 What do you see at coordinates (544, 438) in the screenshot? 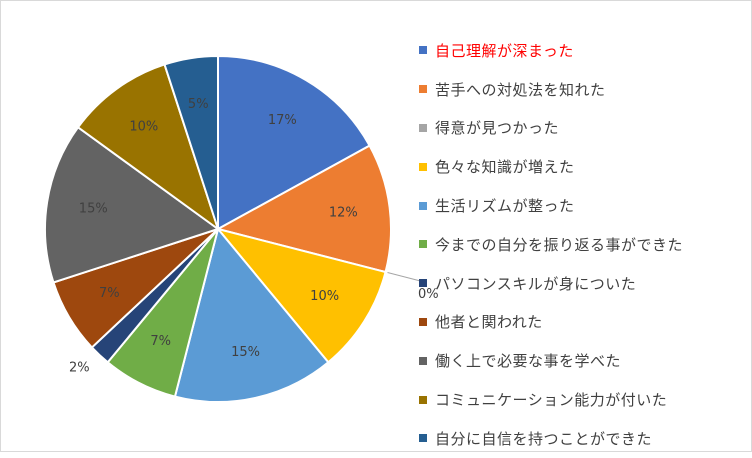
I see `legend-label: 自分に自信を持つことができた` at bounding box center [544, 438].